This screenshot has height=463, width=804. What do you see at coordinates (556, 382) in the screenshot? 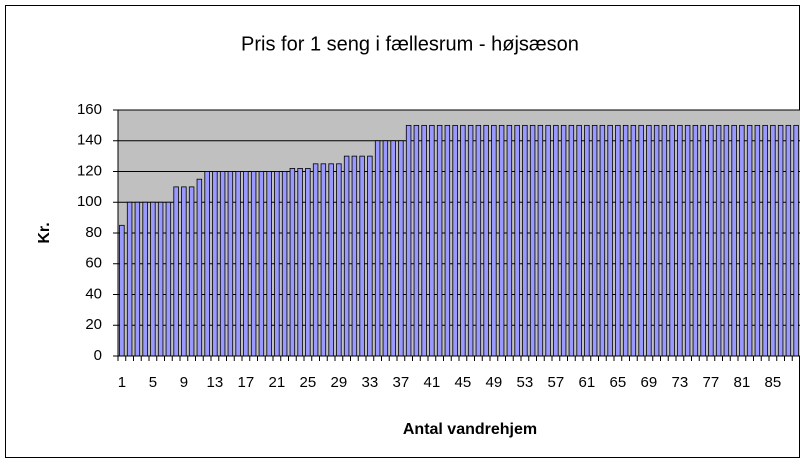
I see `x-tick-label: 57` at bounding box center [556, 382].